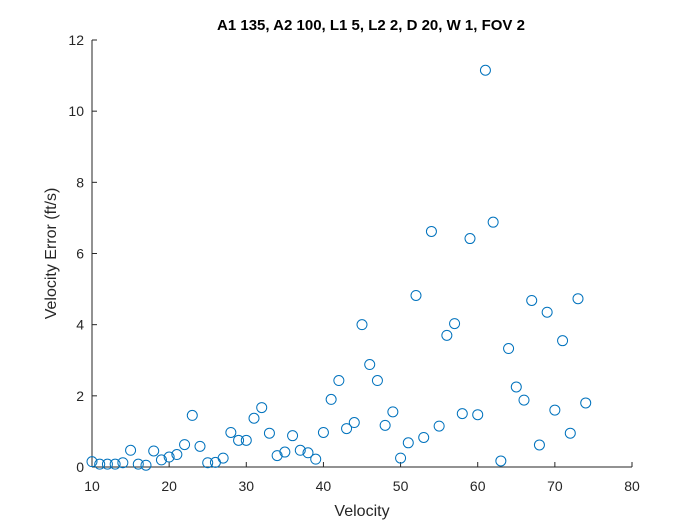 The image size is (700, 525). What do you see at coordinates (92, 486) in the screenshot?
I see `x-tick-label: 10` at bounding box center [92, 486].